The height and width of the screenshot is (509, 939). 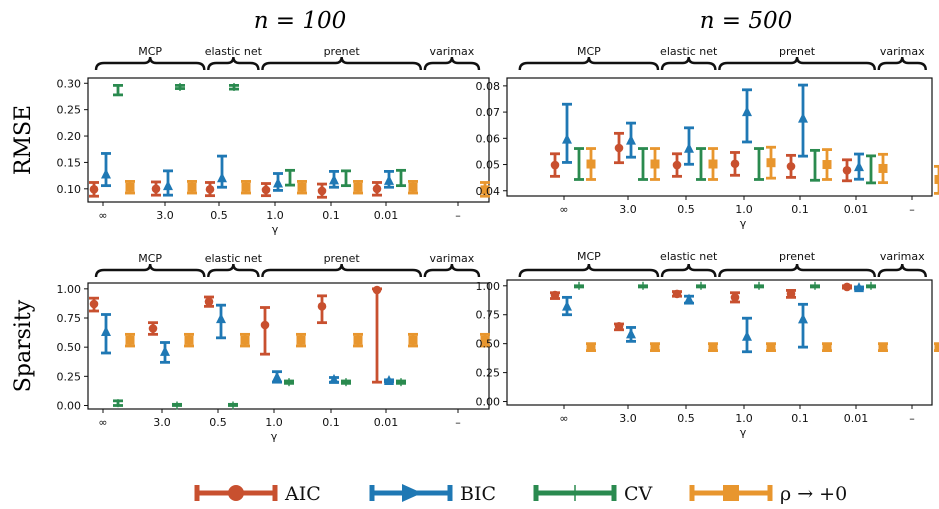 What do you see at coordinates (488, 373) in the screenshot?
I see `y-tick-label: 0.25` at bounding box center [488, 373].